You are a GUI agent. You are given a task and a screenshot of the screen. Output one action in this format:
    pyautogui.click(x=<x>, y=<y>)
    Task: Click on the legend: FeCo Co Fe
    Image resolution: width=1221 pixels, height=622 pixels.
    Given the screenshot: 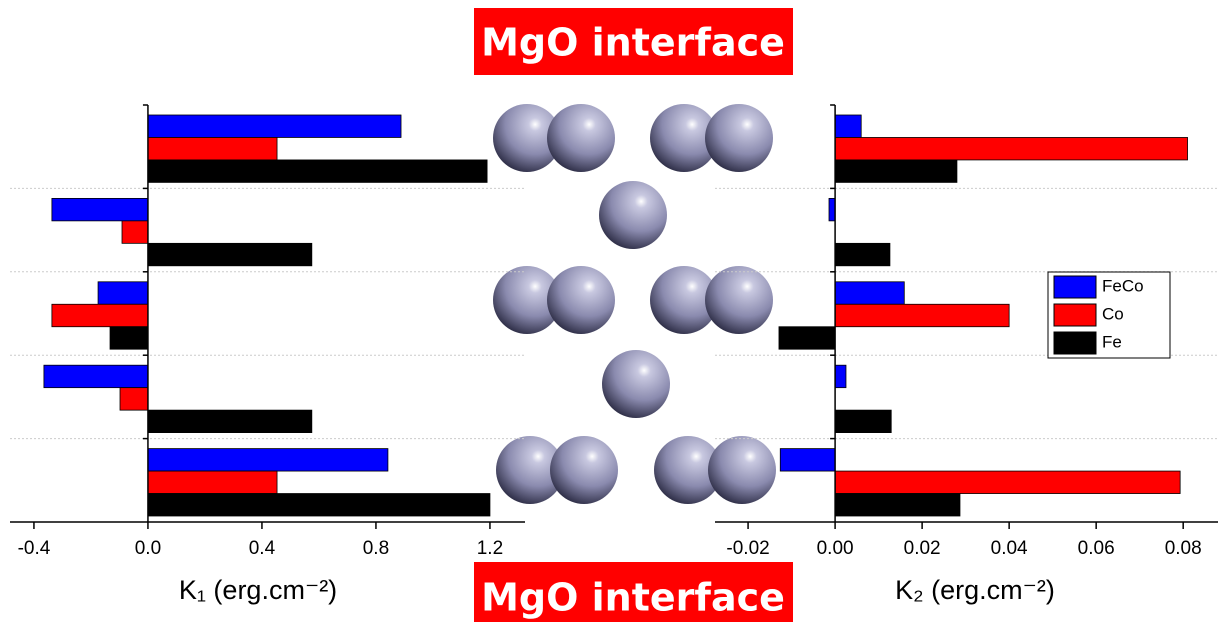 What is the action you would take?
    pyautogui.click(x=1109, y=315)
    